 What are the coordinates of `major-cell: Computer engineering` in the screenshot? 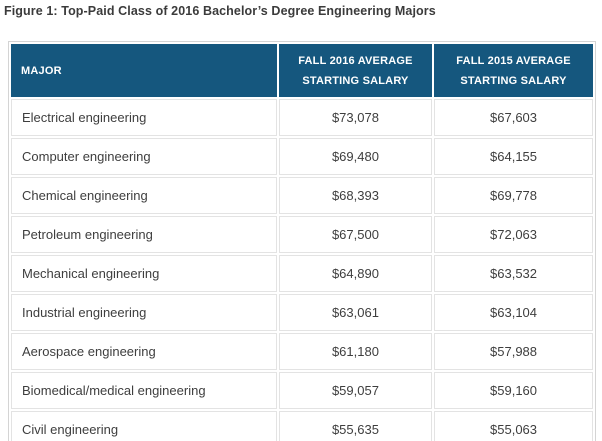 It's located at (144, 156).